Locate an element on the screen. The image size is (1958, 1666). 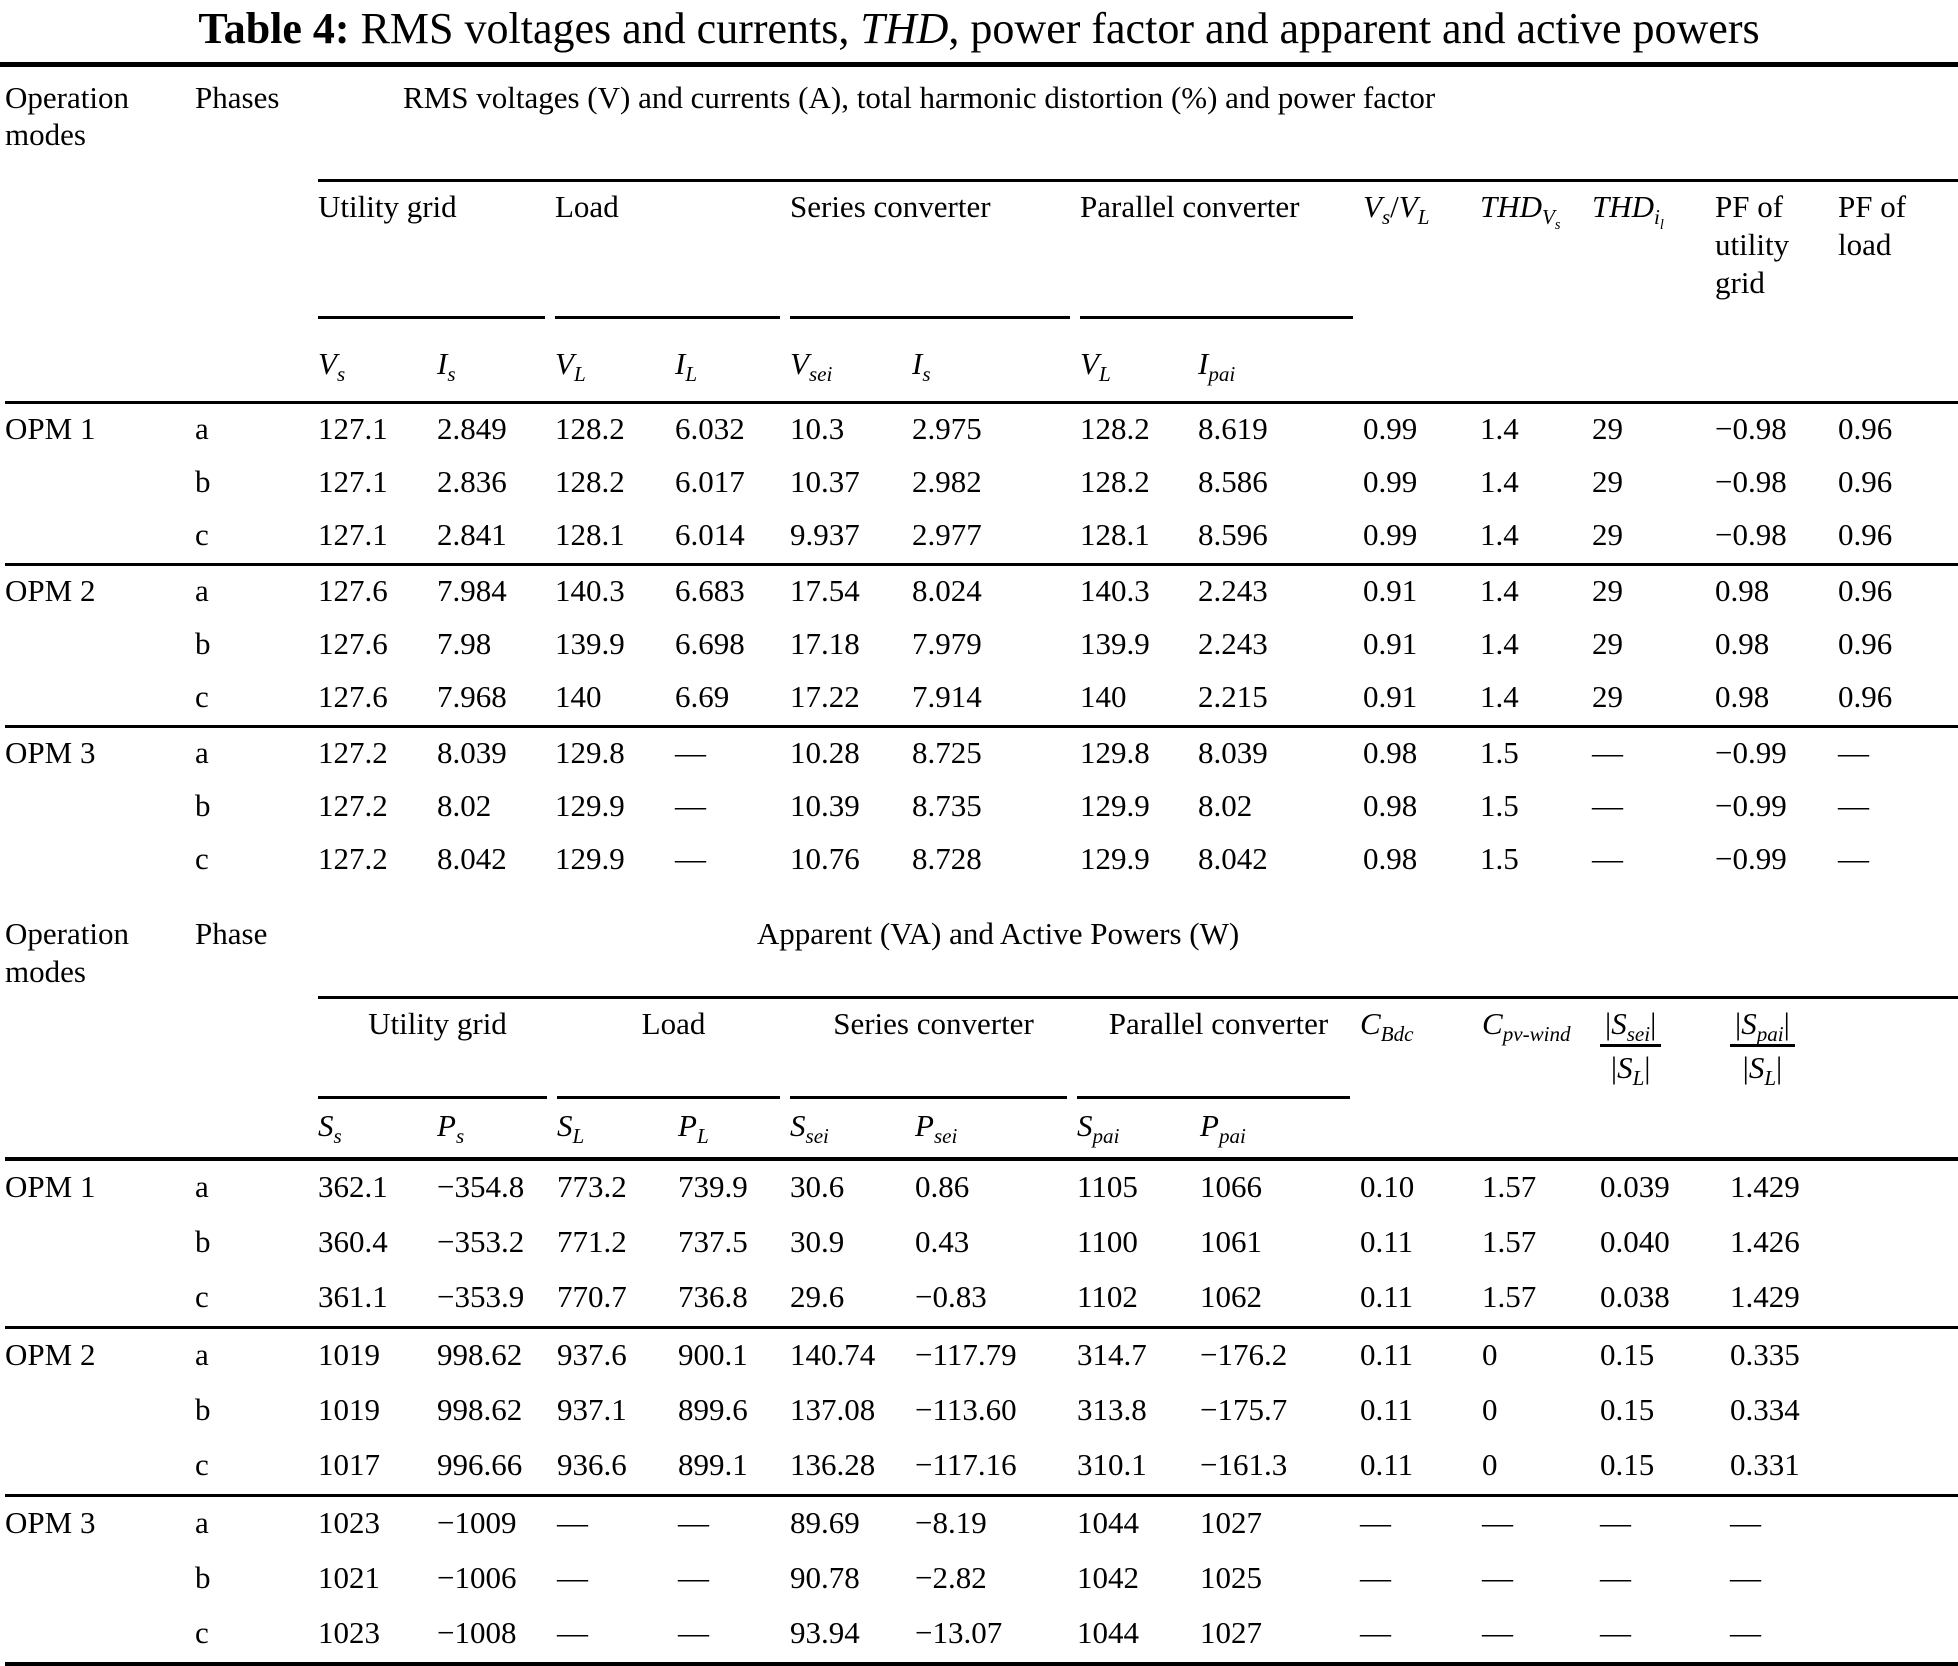
table-cell: 2.836 is located at coordinates (472, 482).